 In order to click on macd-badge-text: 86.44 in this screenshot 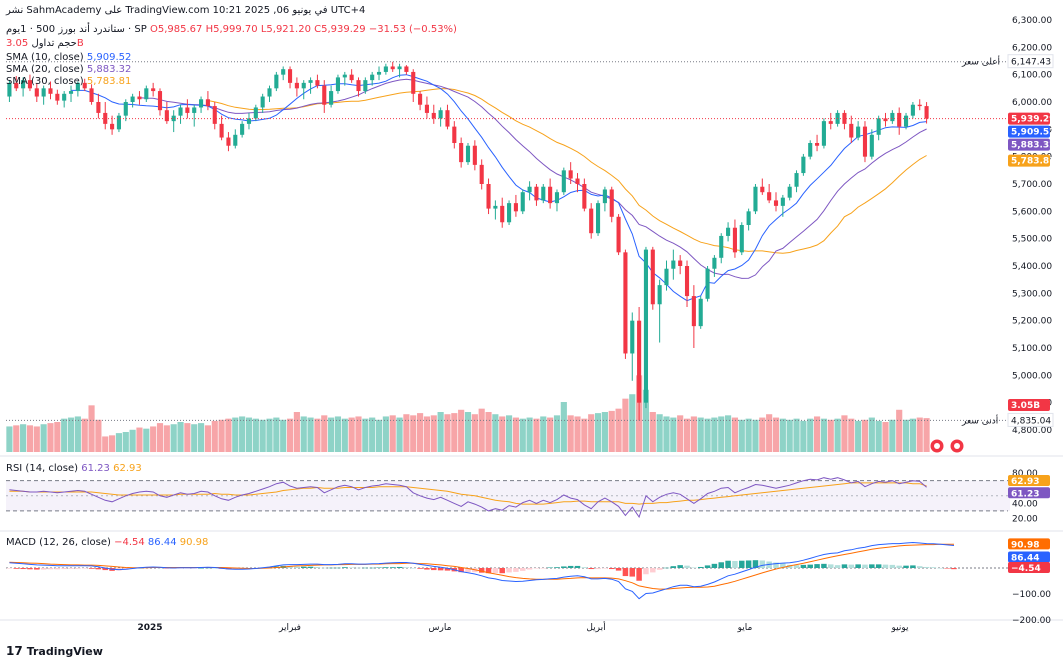, I will do `click(1025, 559)`.